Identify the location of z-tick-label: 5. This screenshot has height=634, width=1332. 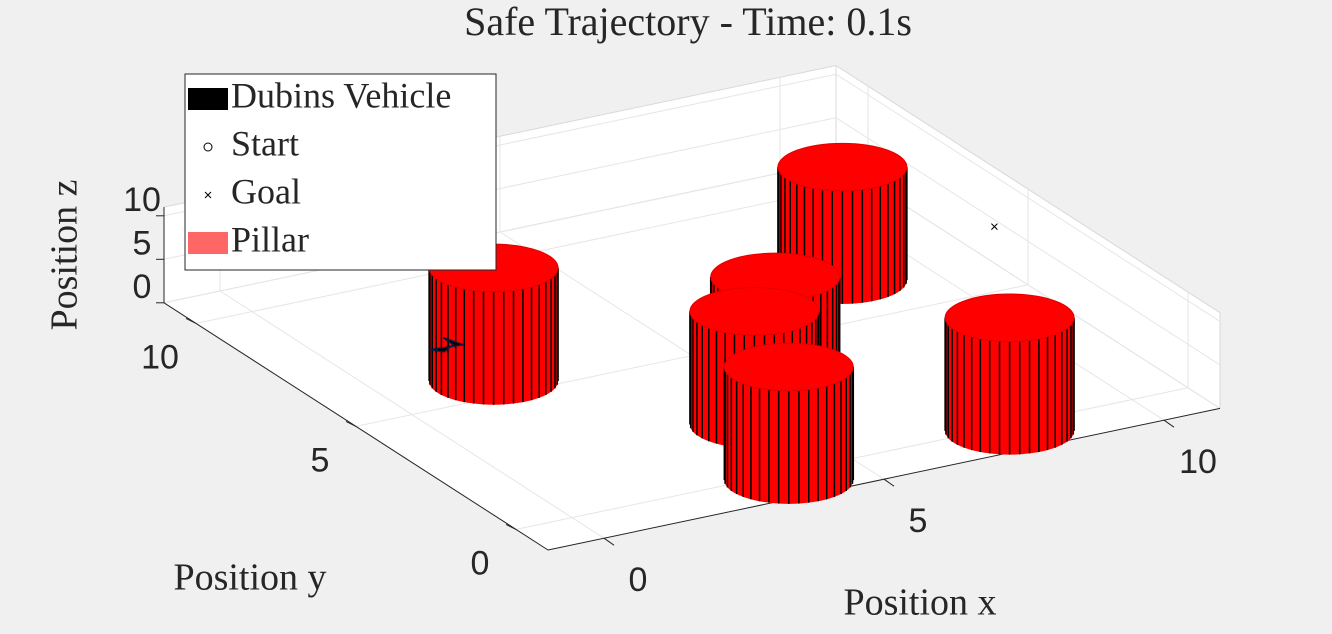
(142, 243).